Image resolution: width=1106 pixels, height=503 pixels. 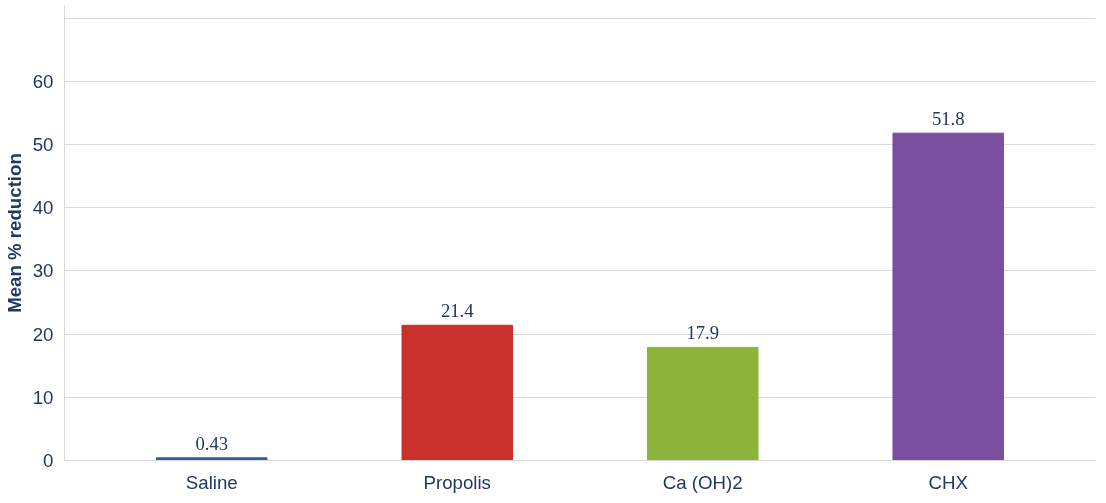 What do you see at coordinates (948, 482) in the screenshot?
I see `x-tick-label: CHX` at bounding box center [948, 482].